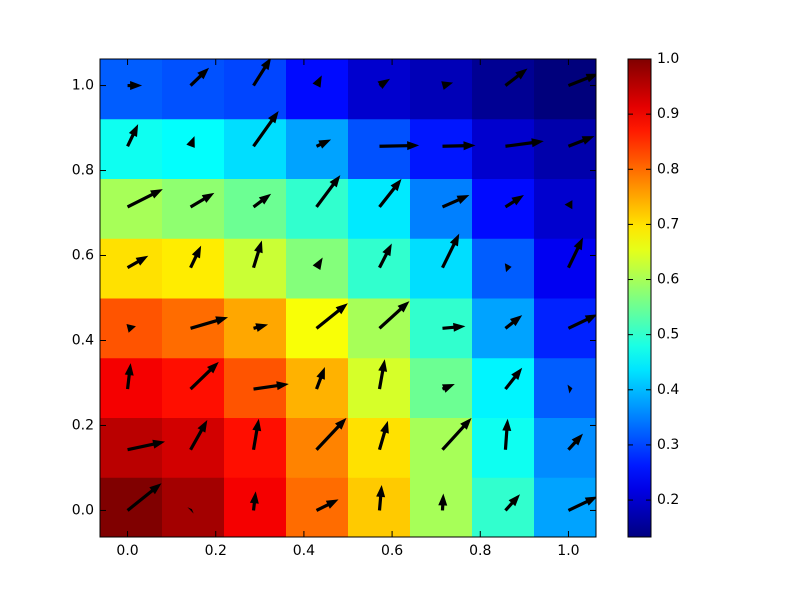  I want to click on x-tick-label: 0.2, so click(216, 551).